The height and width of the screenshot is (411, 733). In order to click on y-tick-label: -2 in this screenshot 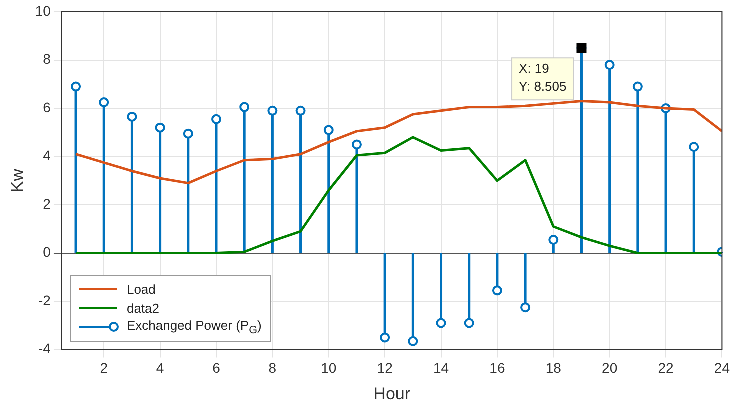, I will do `click(45, 300)`.